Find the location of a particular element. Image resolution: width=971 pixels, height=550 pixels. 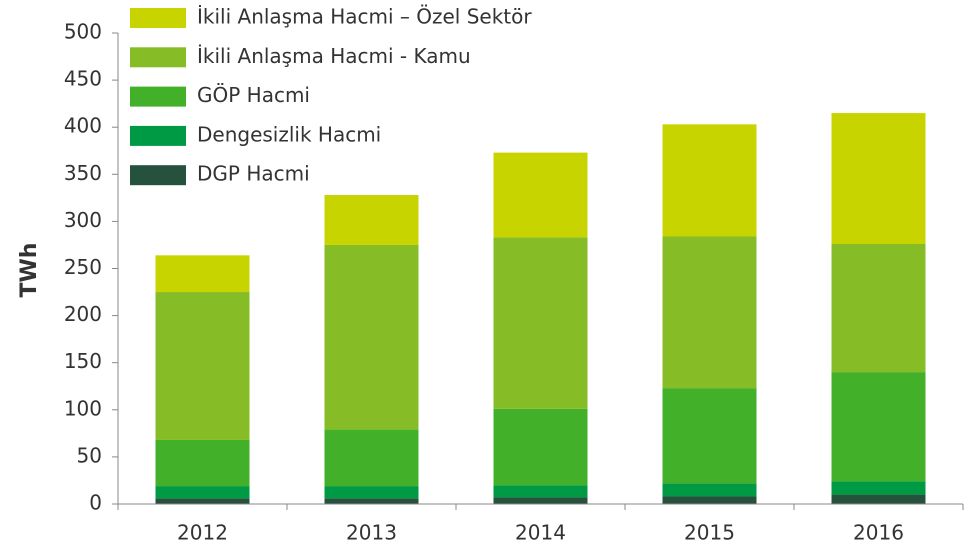

y-tick-label: 150 is located at coordinates (83, 361).